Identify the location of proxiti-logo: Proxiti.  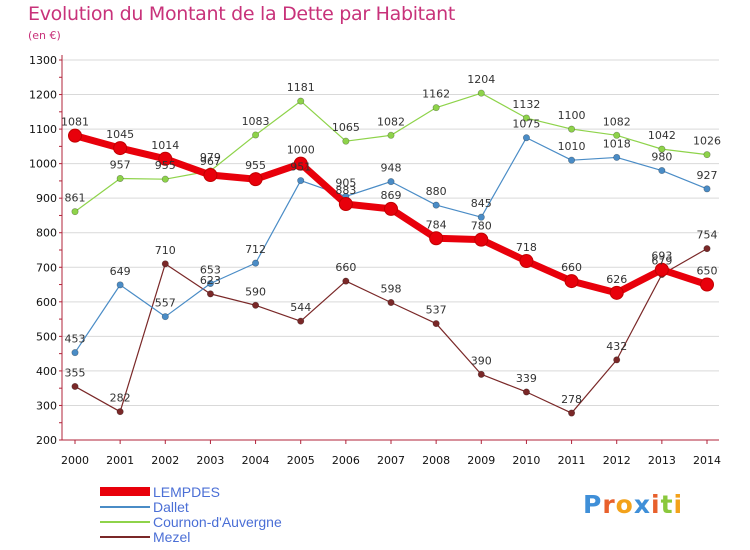
(633, 504).